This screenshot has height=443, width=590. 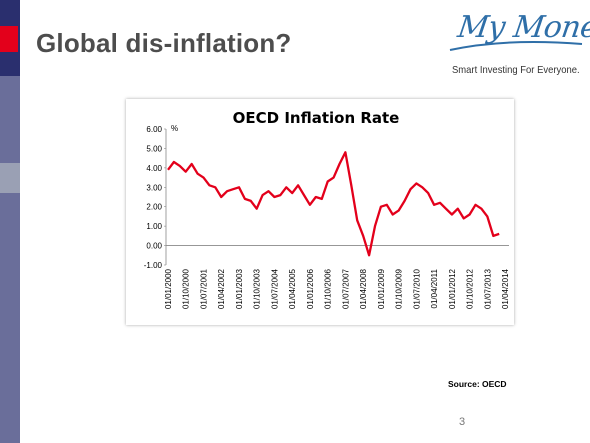 What do you see at coordinates (416, 288) in the screenshot?
I see `x-tick-label: 01/07/2010` at bounding box center [416, 288].